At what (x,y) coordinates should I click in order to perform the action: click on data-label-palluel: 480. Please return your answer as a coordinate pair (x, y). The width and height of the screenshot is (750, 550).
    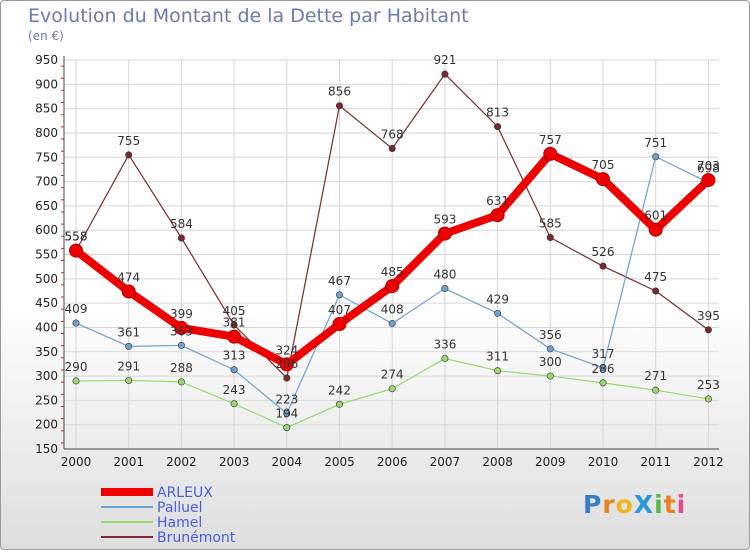
    Looking at the image, I should click on (444, 275).